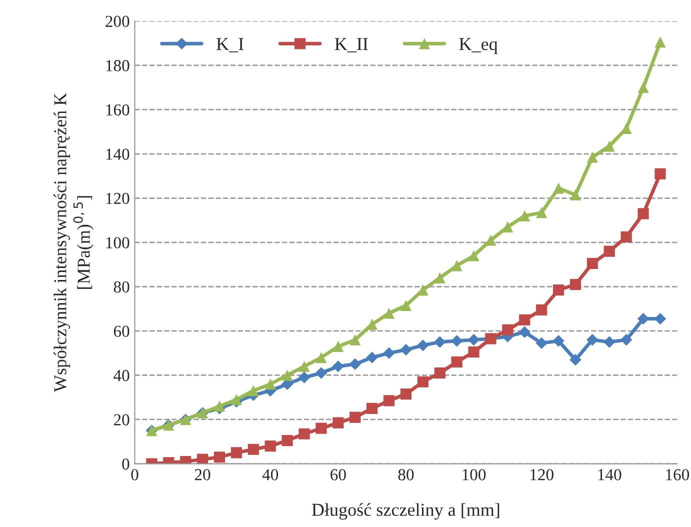 This screenshot has width=691, height=527. I want to click on x-tick-label: 0, so click(134, 474).